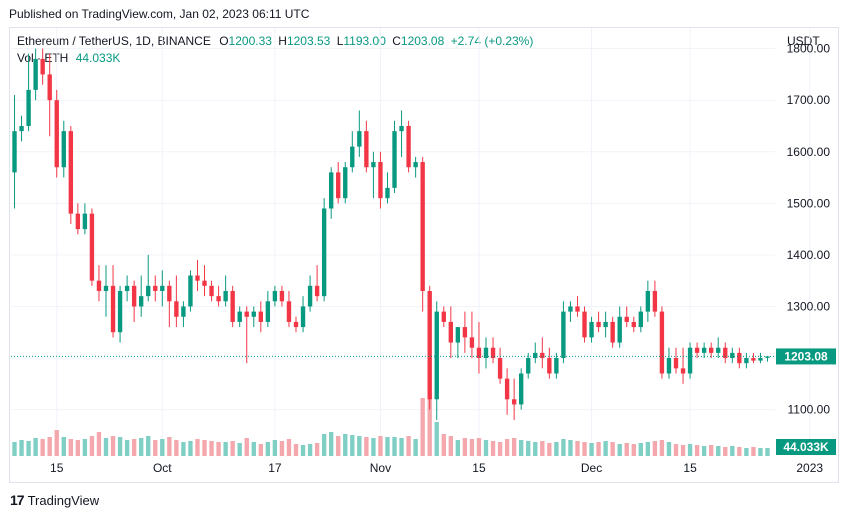 The height and width of the screenshot is (518, 851). What do you see at coordinates (380, 468) in the screenshot?
I see `x-tick-label: Nov` at bounding box center [380, 468].